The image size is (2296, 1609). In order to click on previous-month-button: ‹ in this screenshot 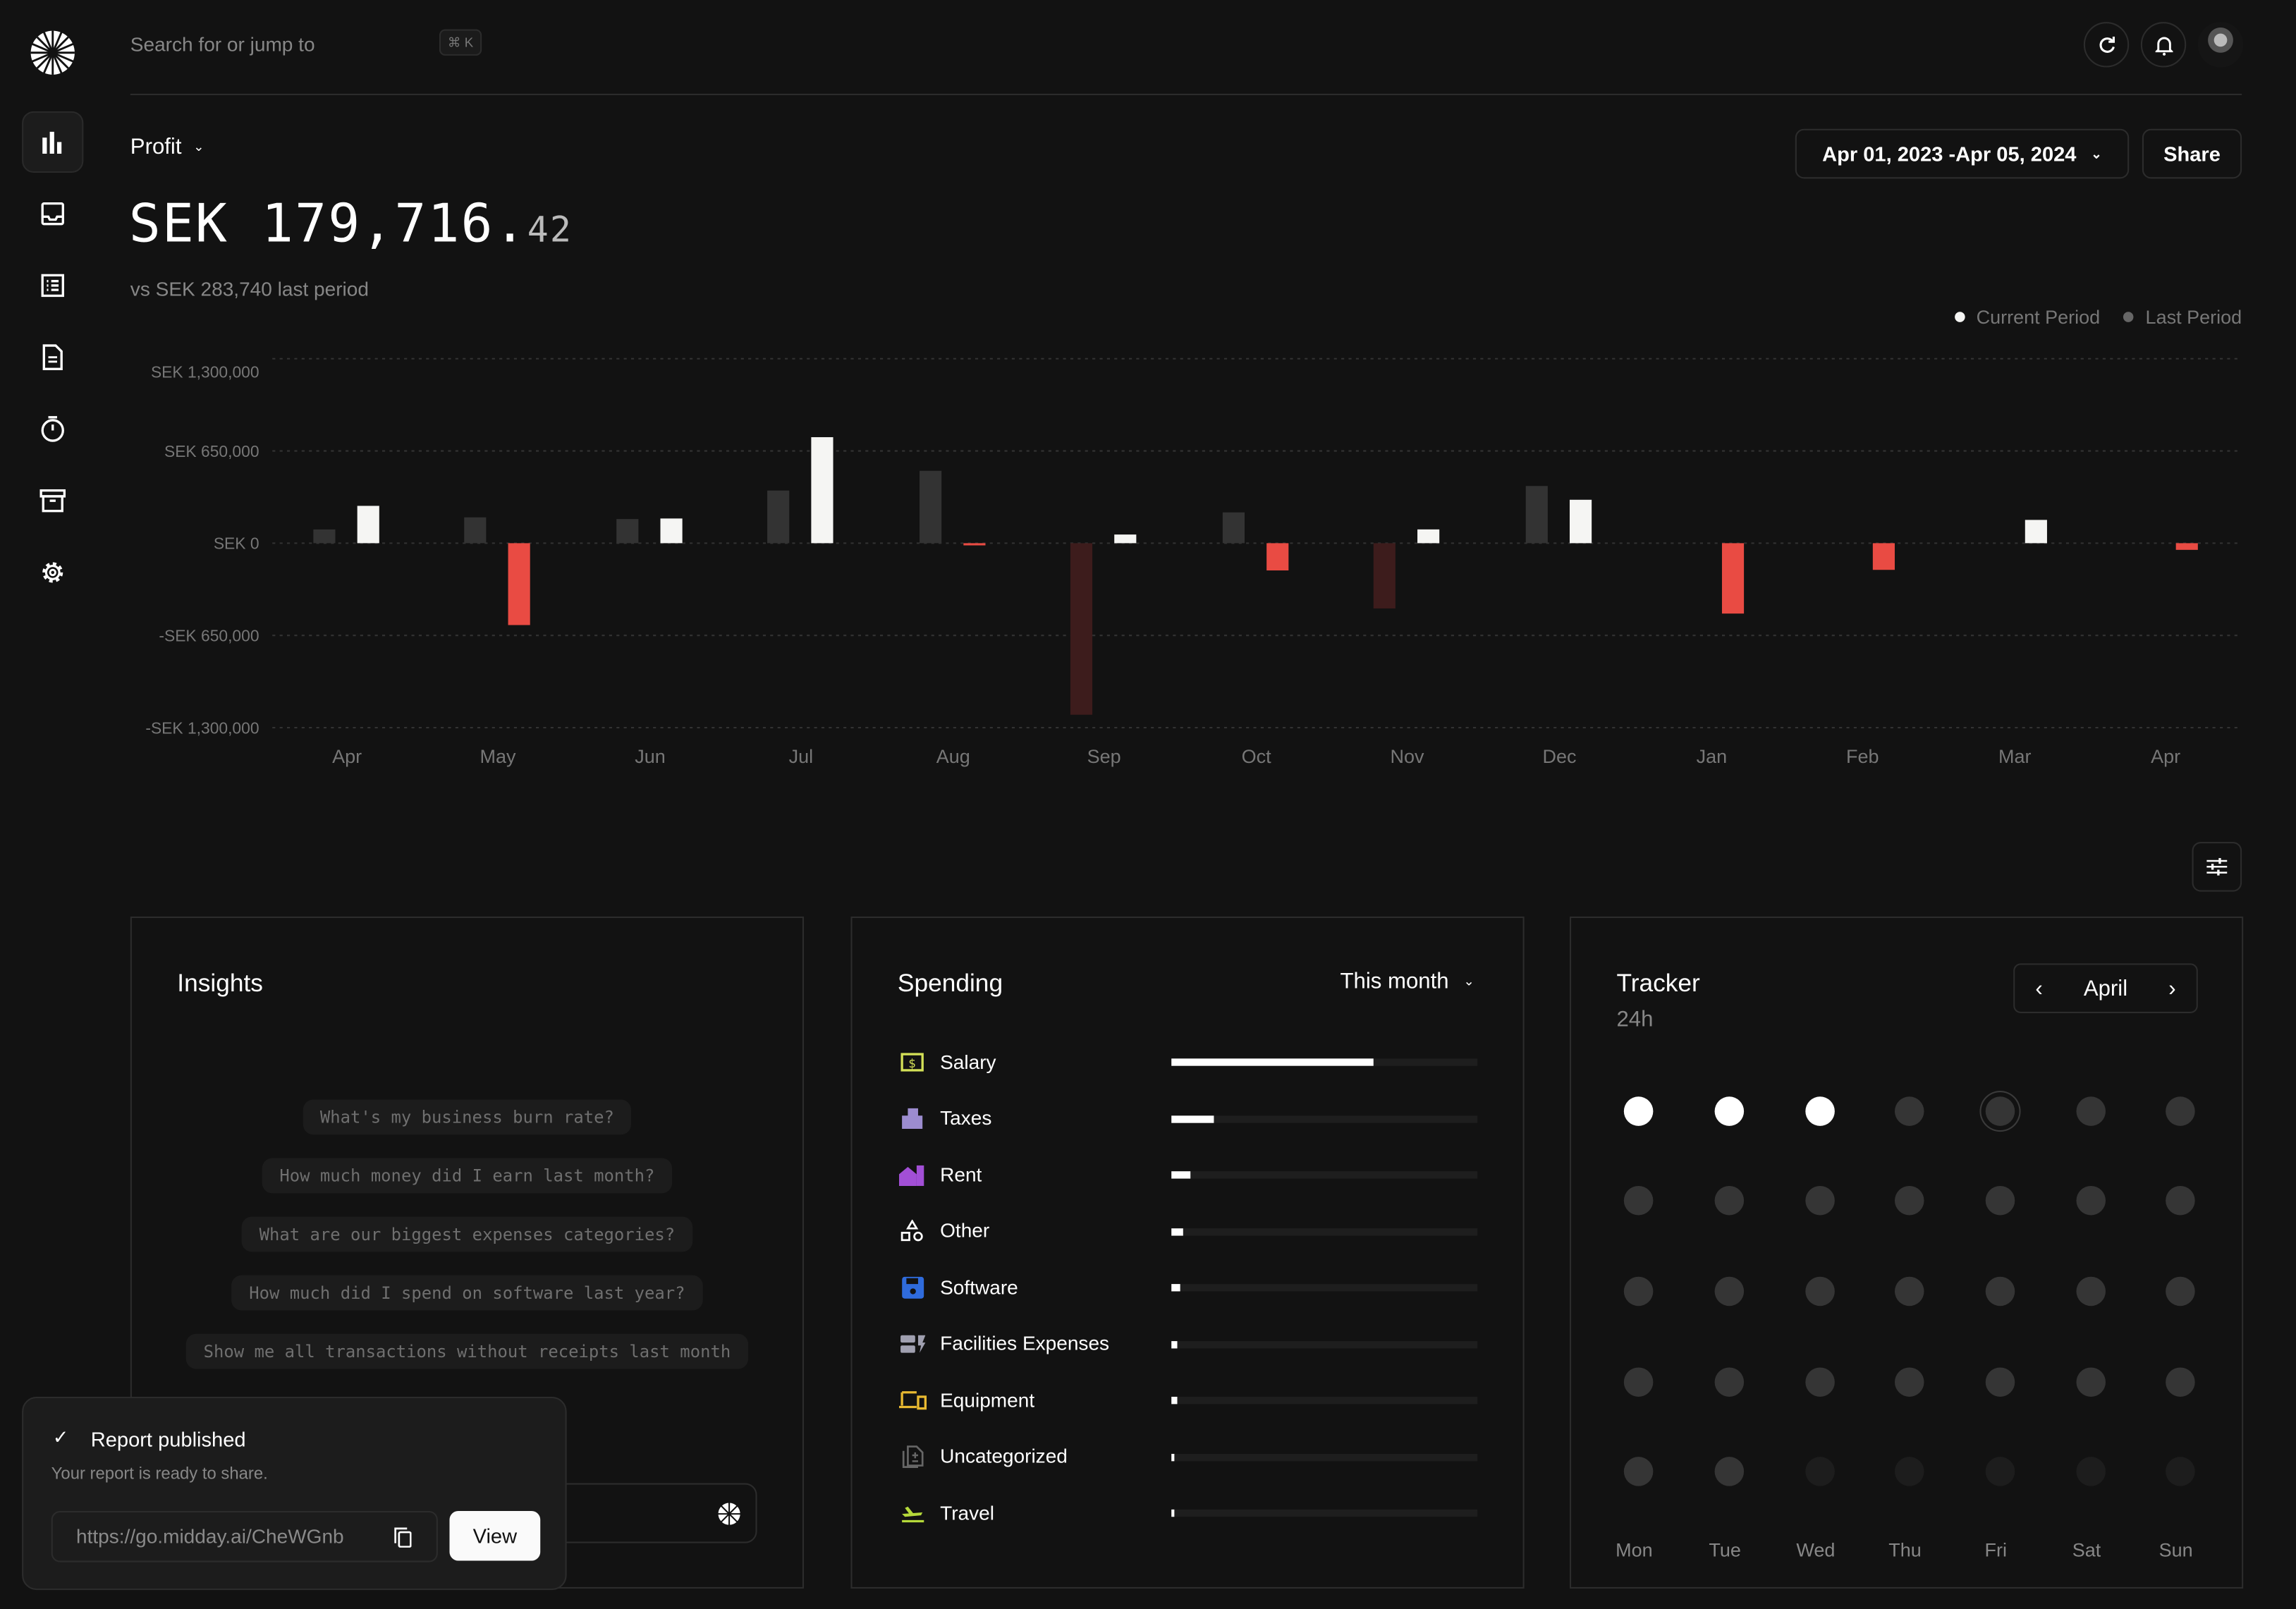, I will do `click(2039, 988)`.